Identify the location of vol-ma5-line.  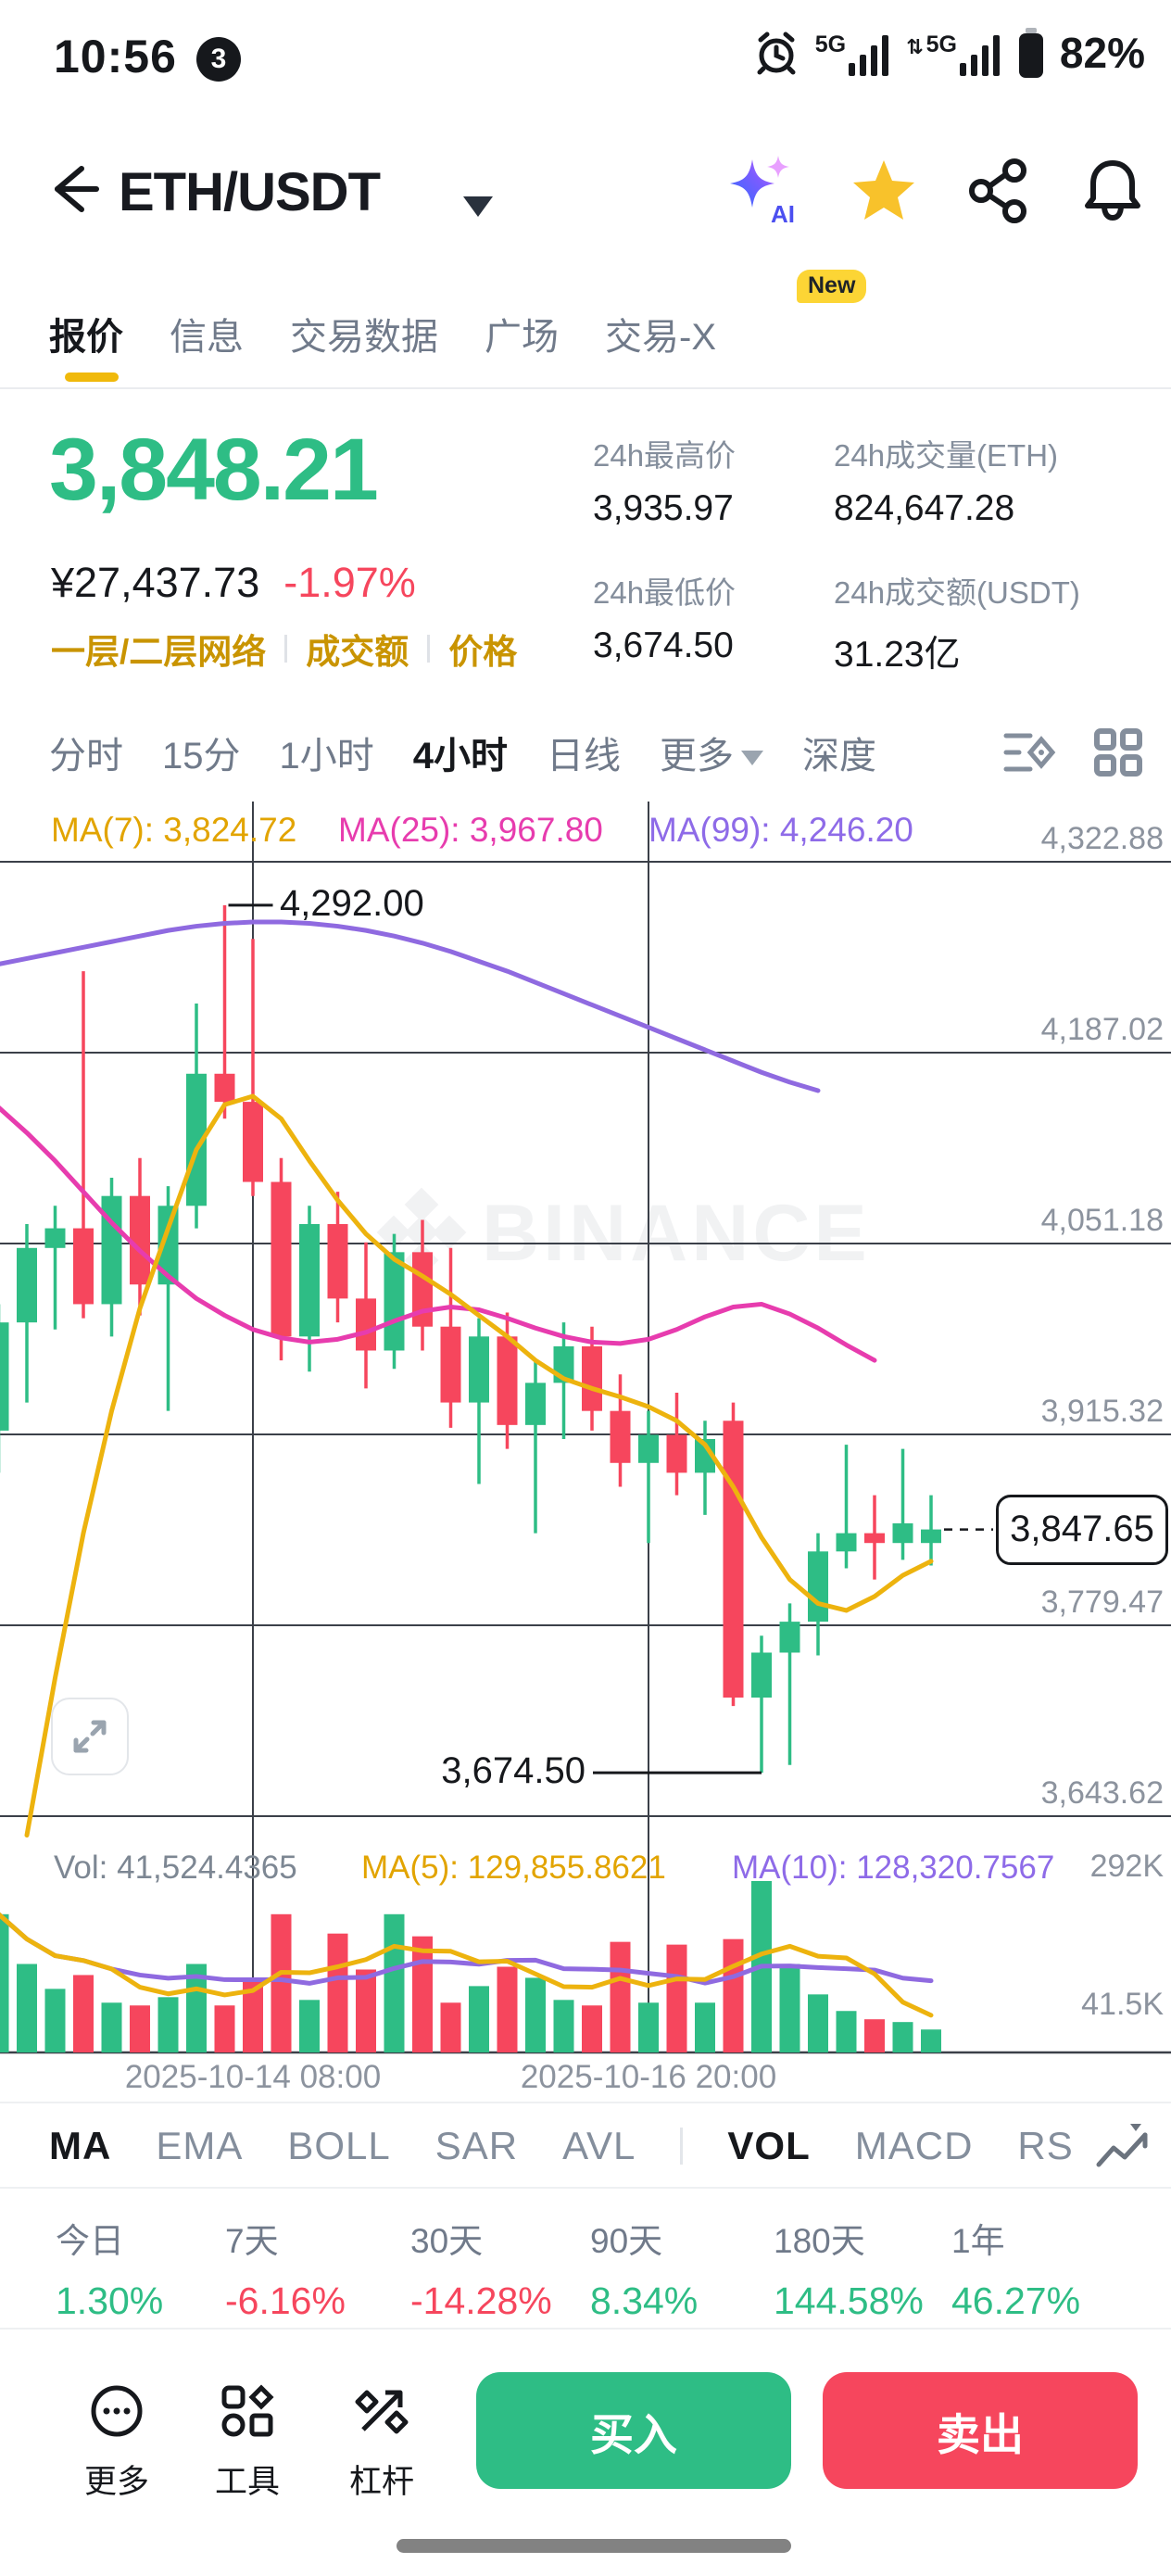
(467, 1965).